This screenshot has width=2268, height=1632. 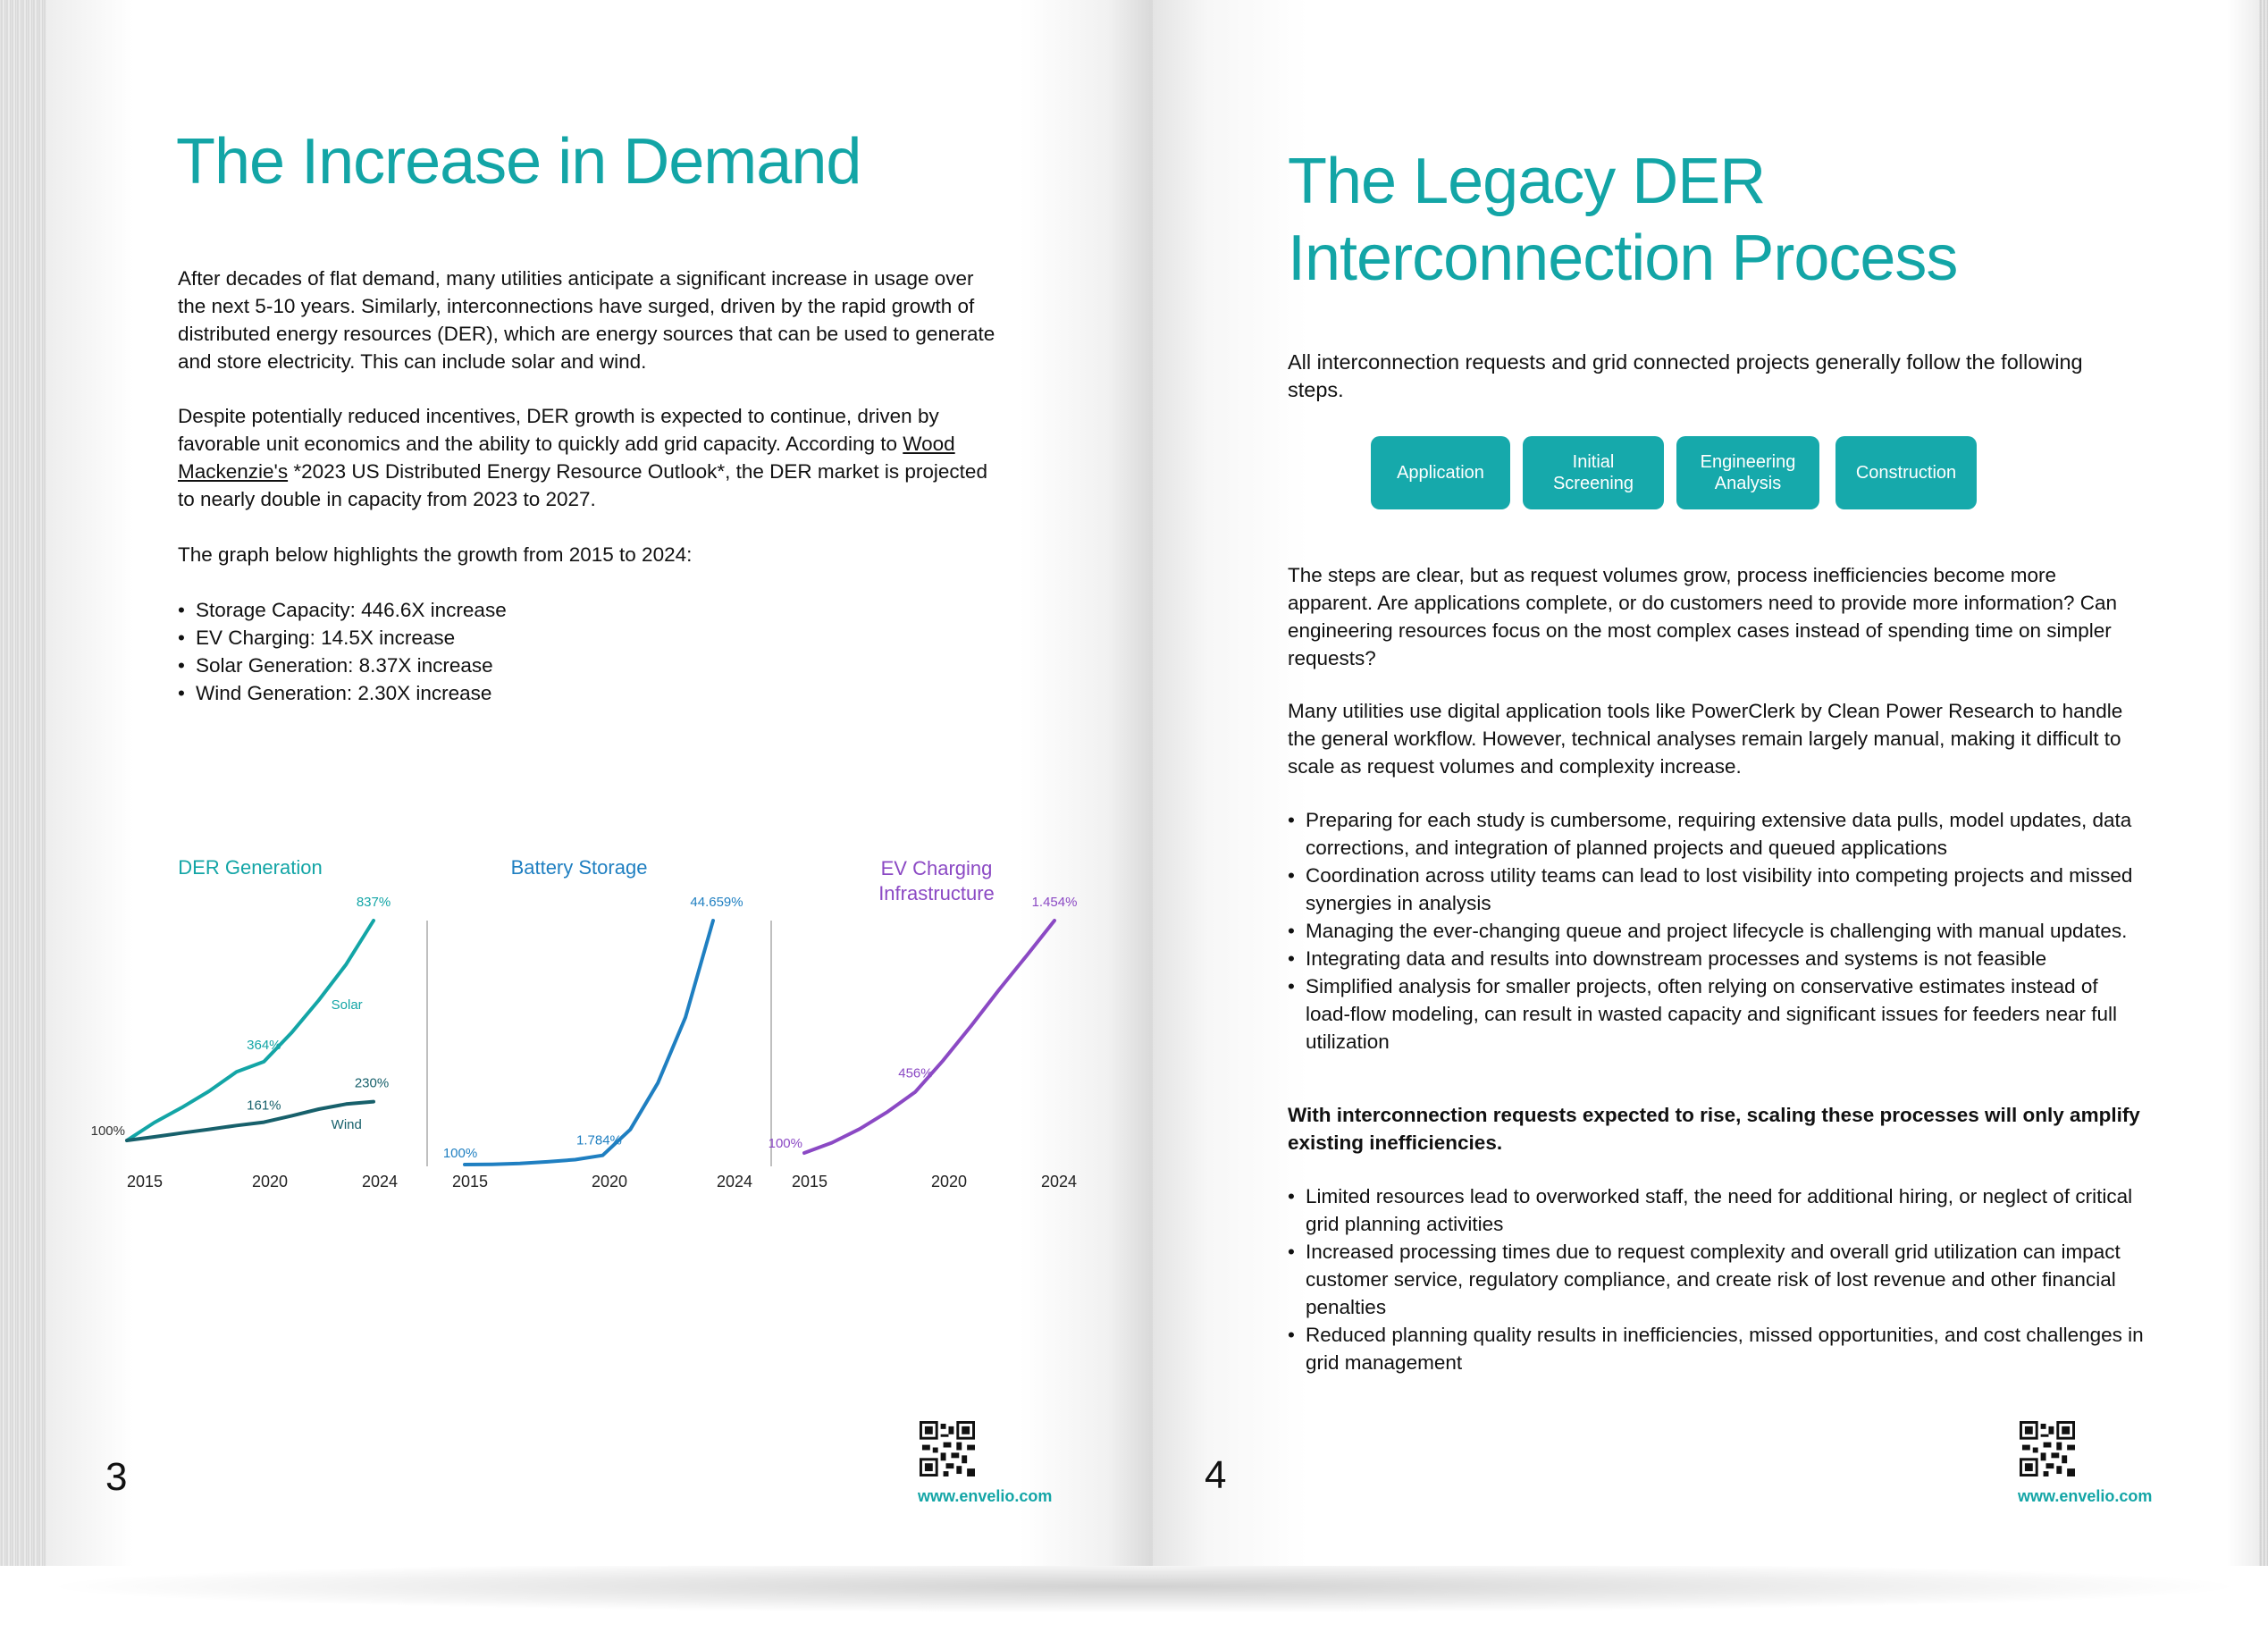 I want to click on chart-title-der: DER Generation, so click(x=250, y=868).